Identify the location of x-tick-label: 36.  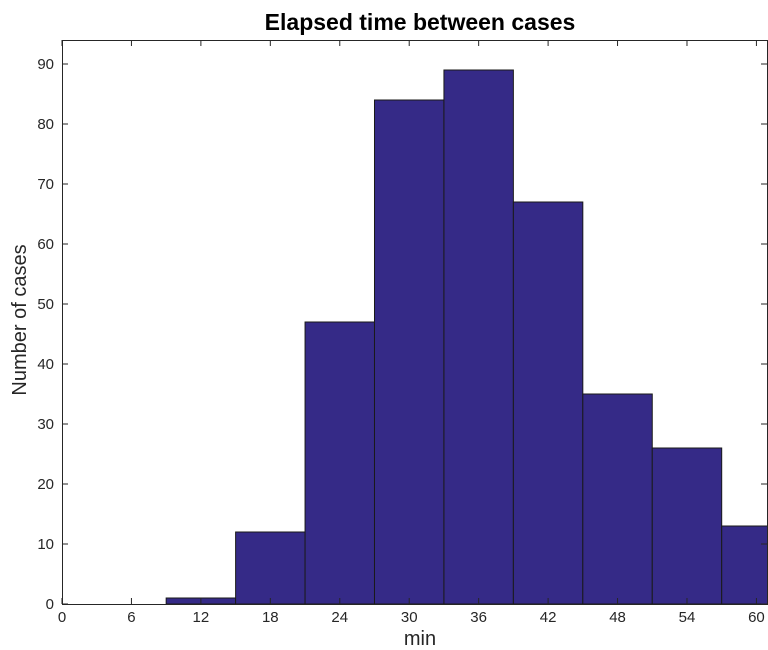
(478, 617).